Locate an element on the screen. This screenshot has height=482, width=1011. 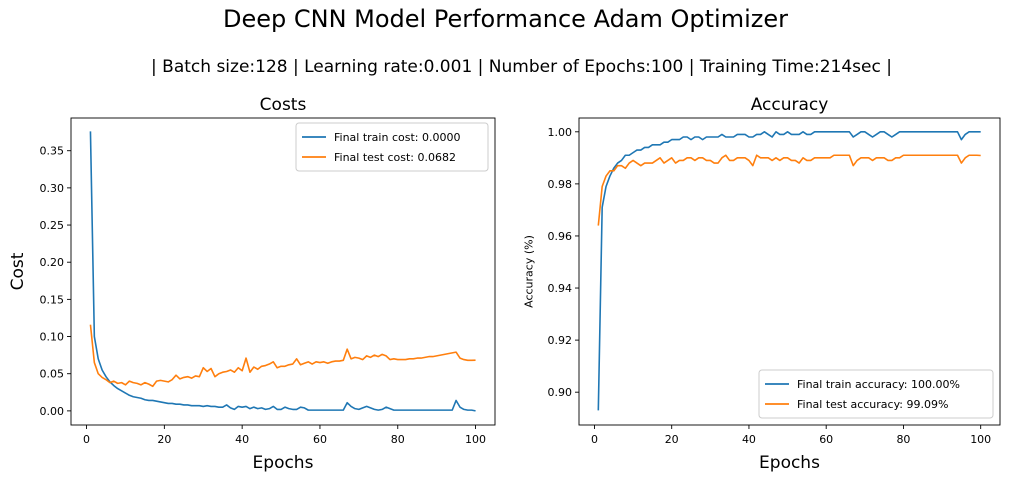
y-tick-label: 0.96 is located at coordinates (560, 236).